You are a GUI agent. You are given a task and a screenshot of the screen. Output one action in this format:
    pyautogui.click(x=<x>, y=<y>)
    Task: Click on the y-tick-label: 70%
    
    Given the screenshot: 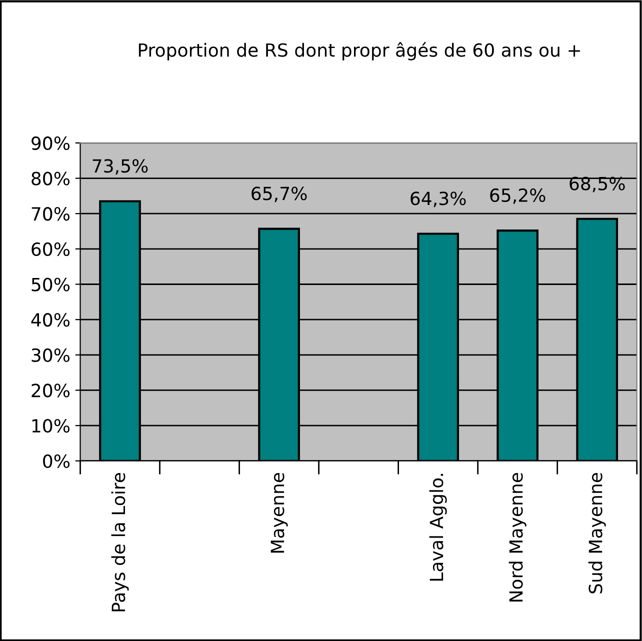 What is the action you would take?
    pyautogui.click(x=51, y=214)
    